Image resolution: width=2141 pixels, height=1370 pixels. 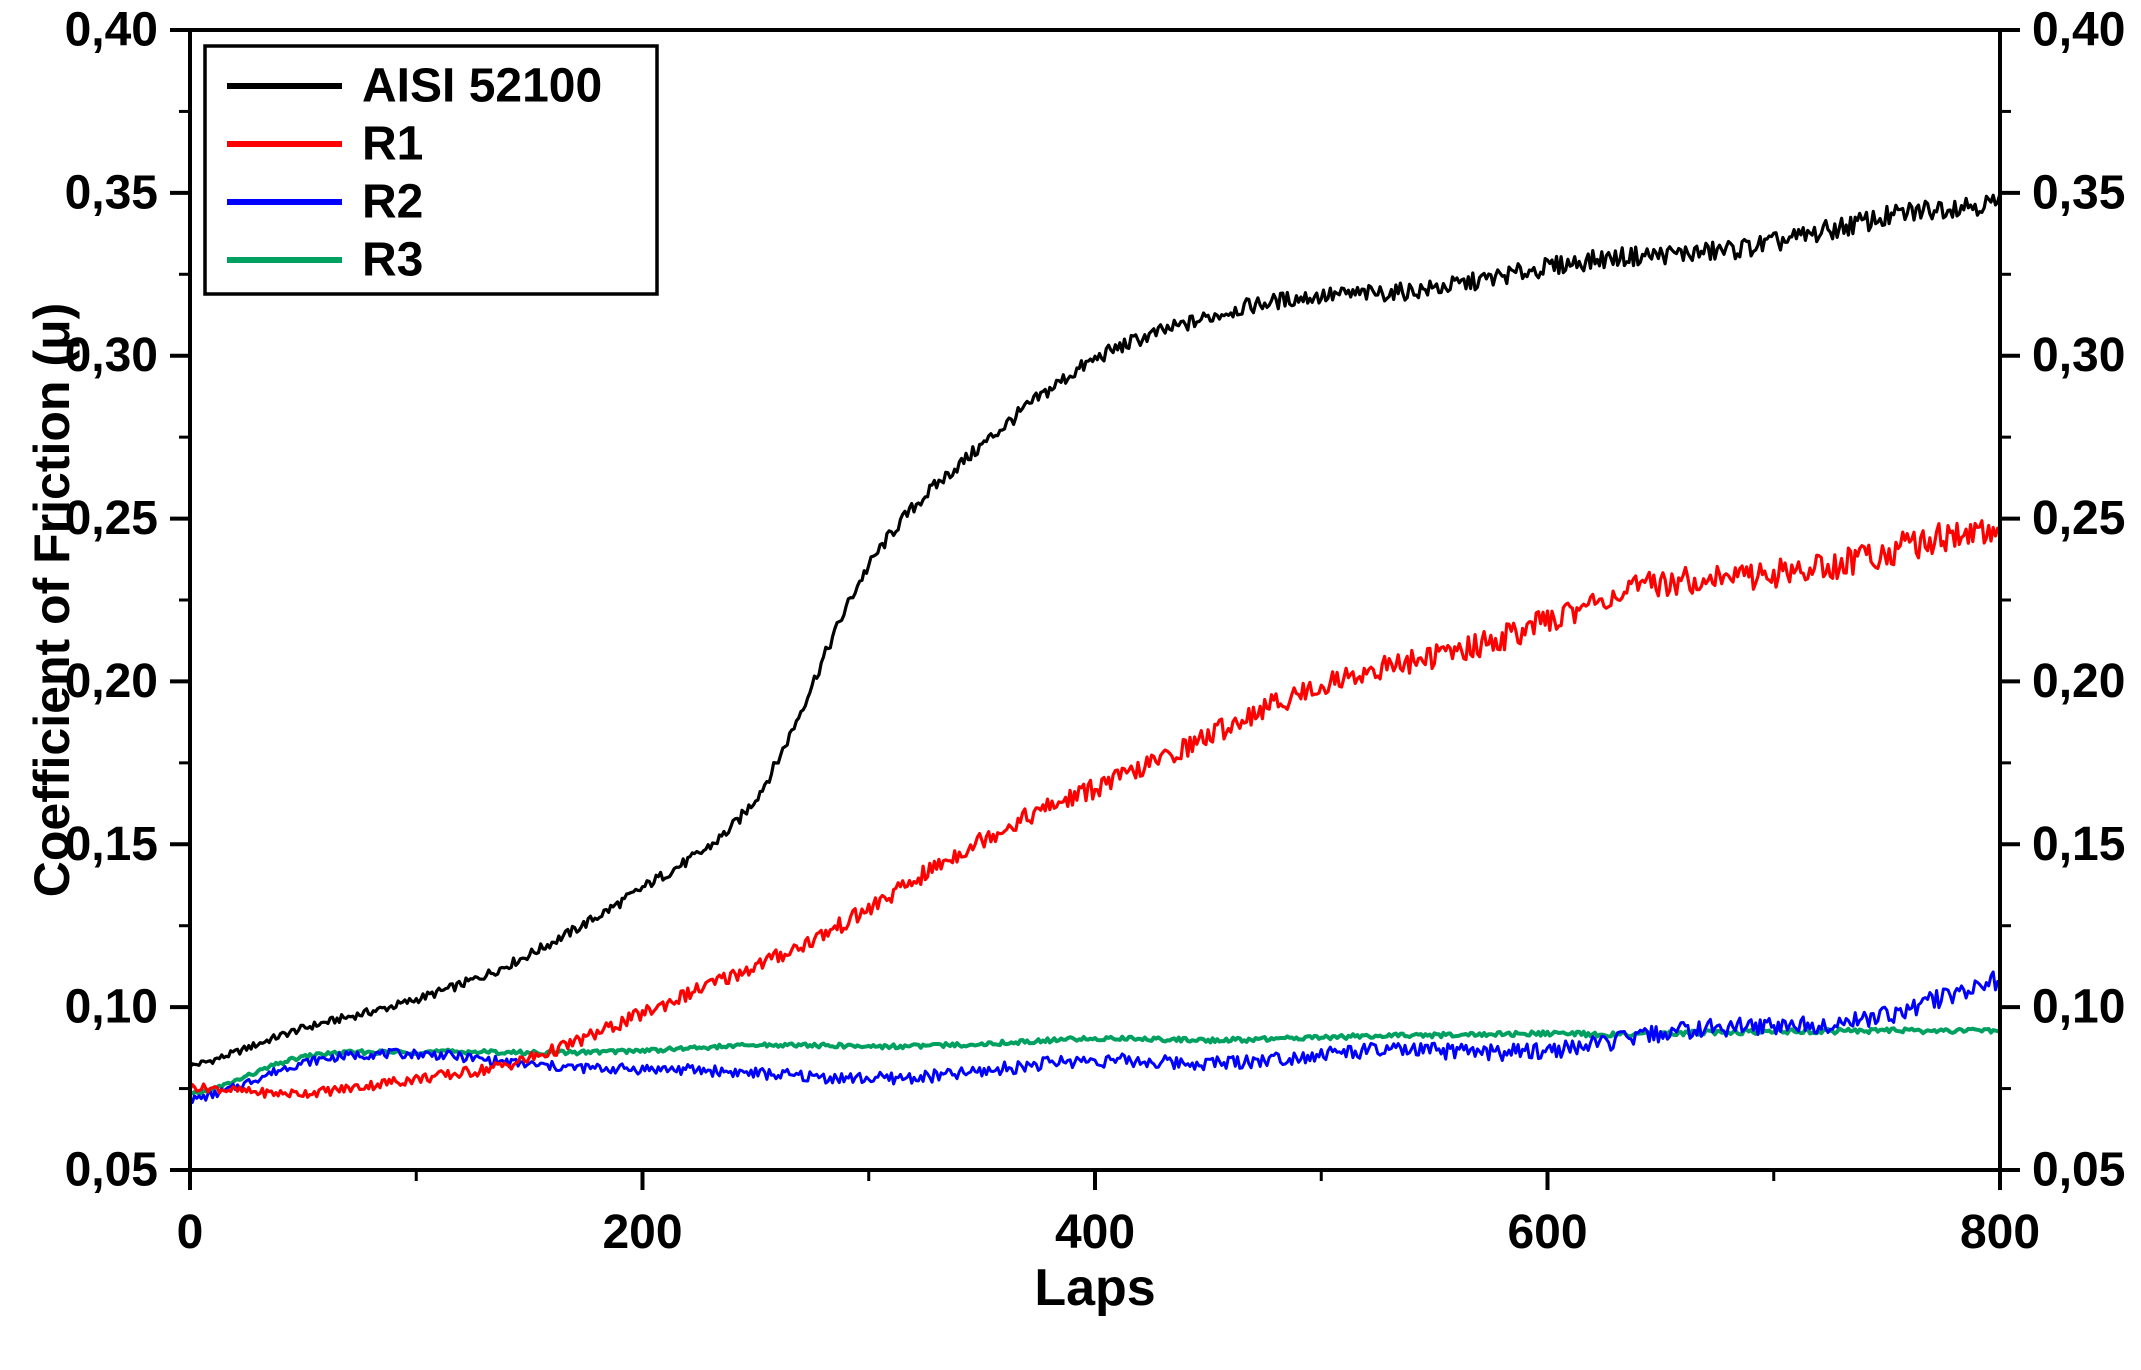 What do you see at coordinates (2078, 192) in the screenshot?
I see `y-tick-label-right: 0,35` at bounding box center [2078, 192].